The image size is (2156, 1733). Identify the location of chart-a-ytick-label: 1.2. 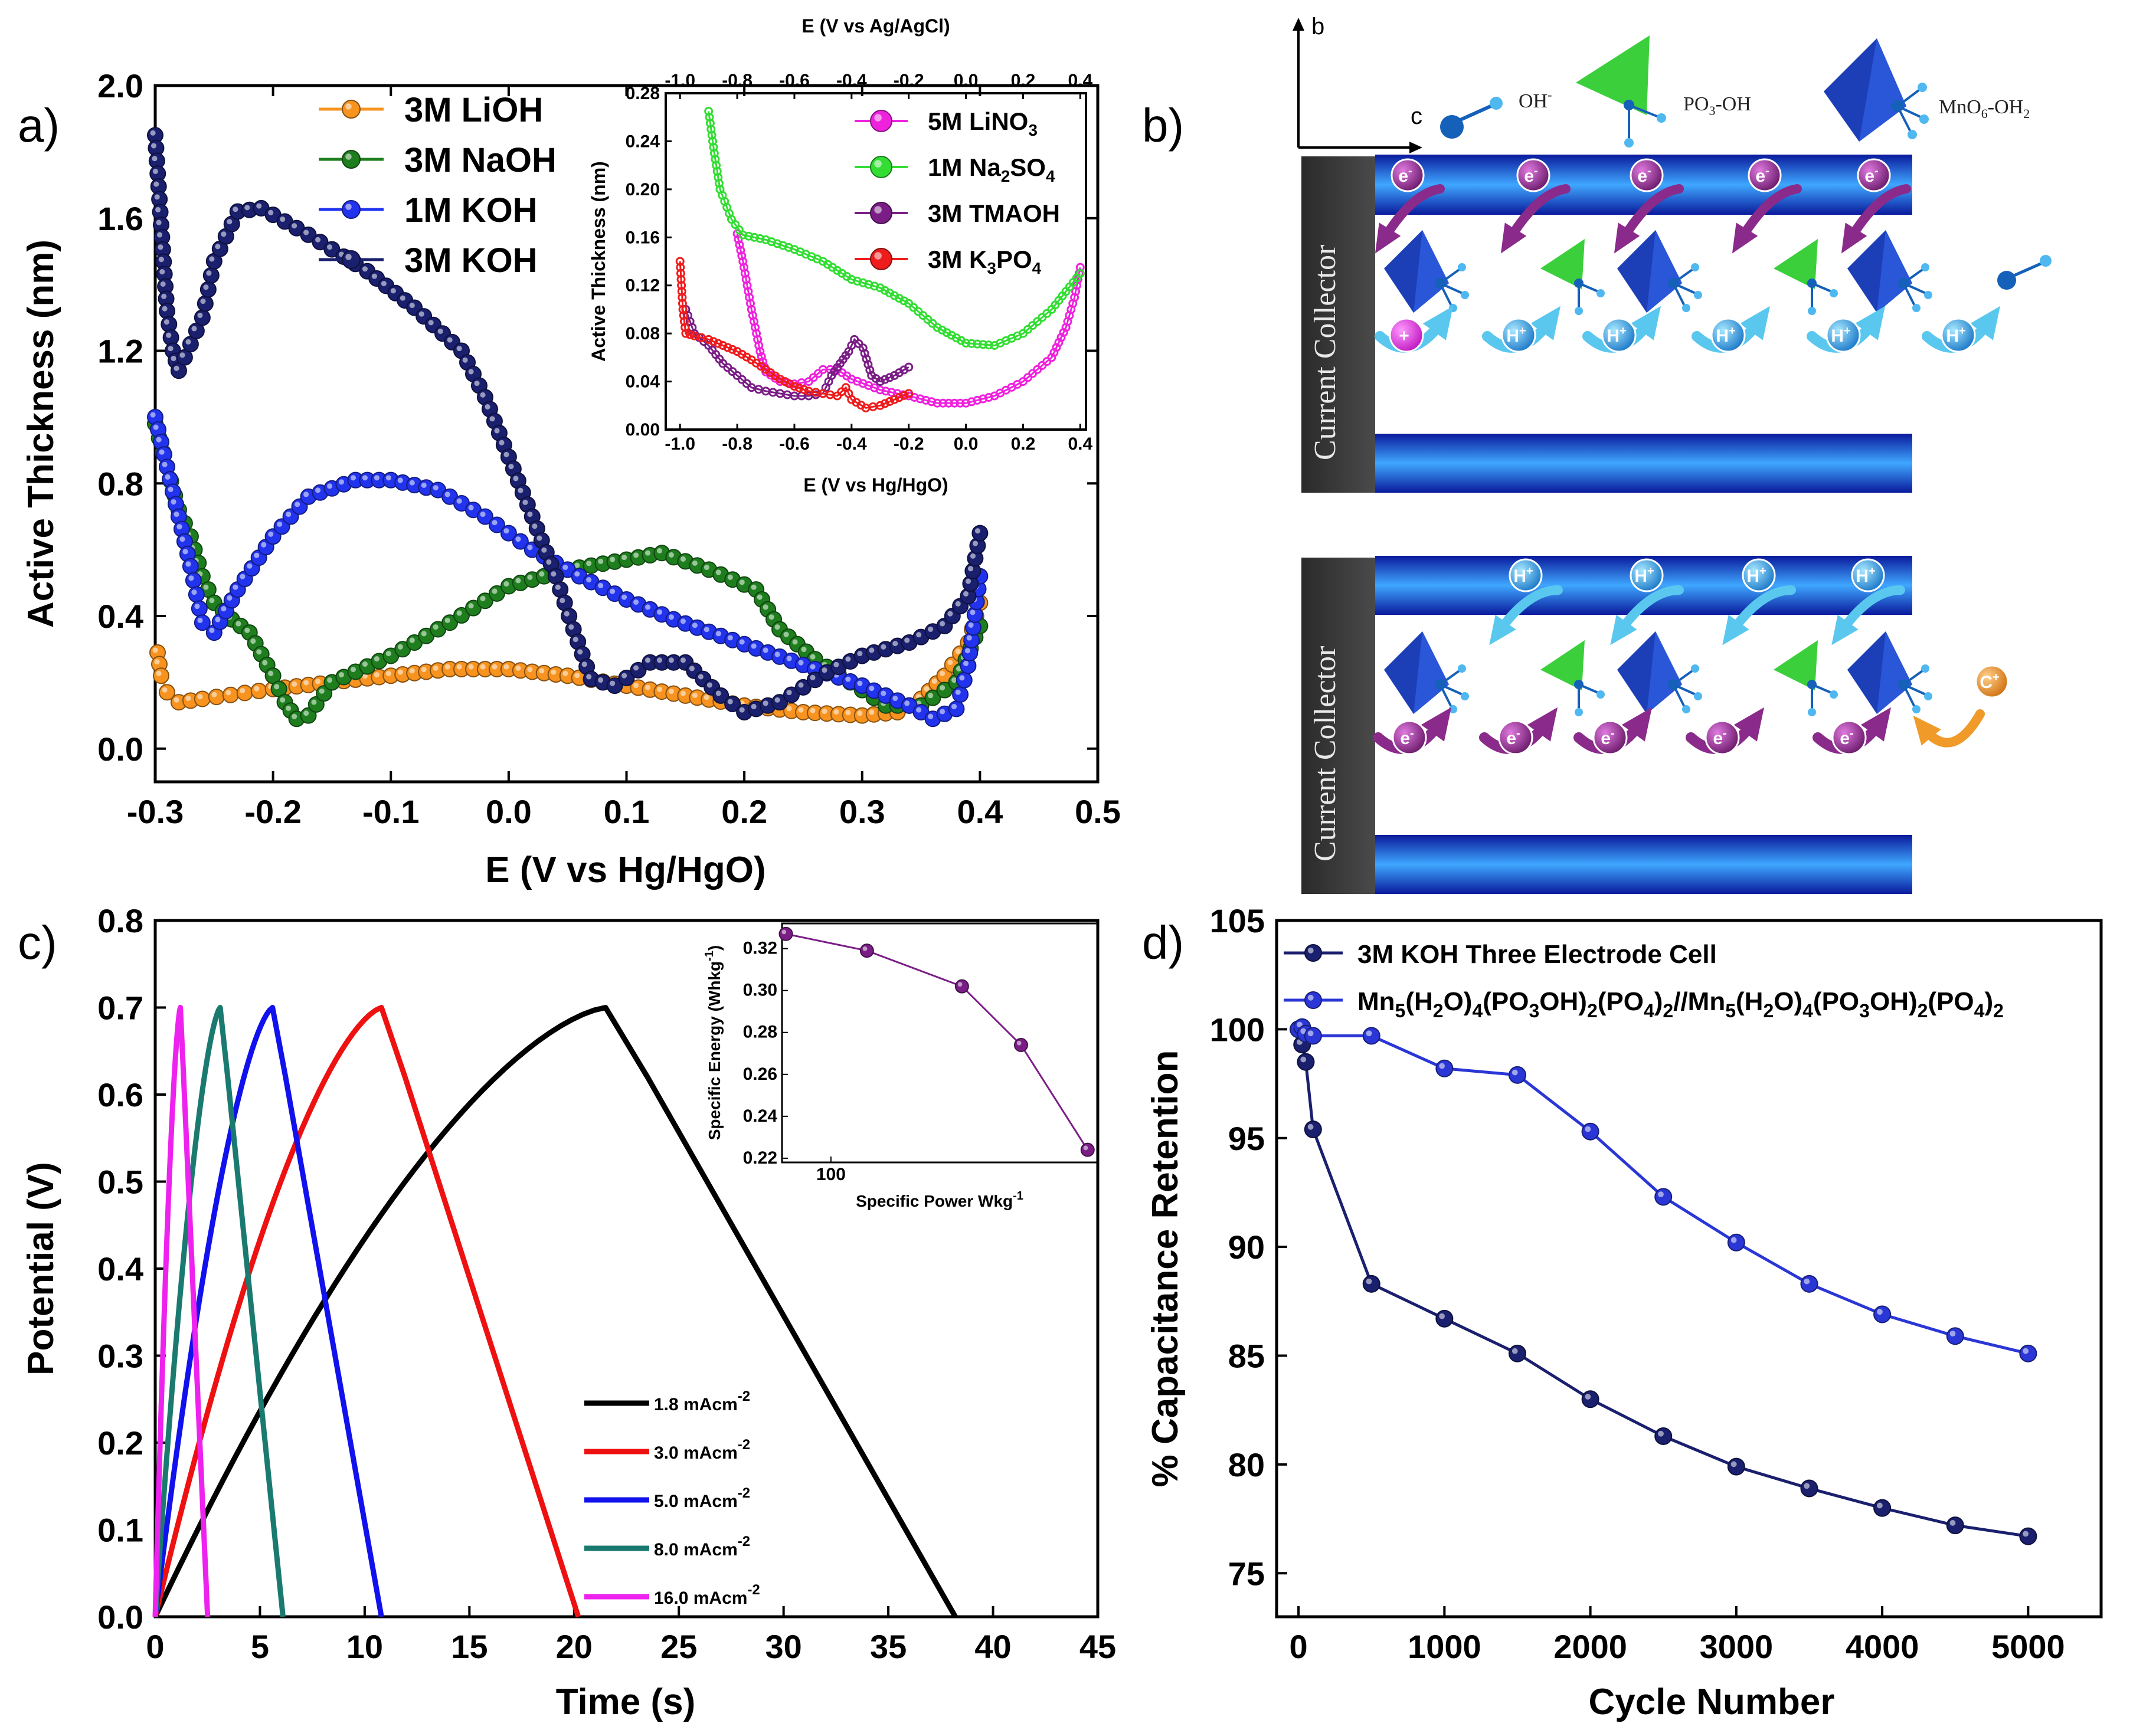
(120, 351).